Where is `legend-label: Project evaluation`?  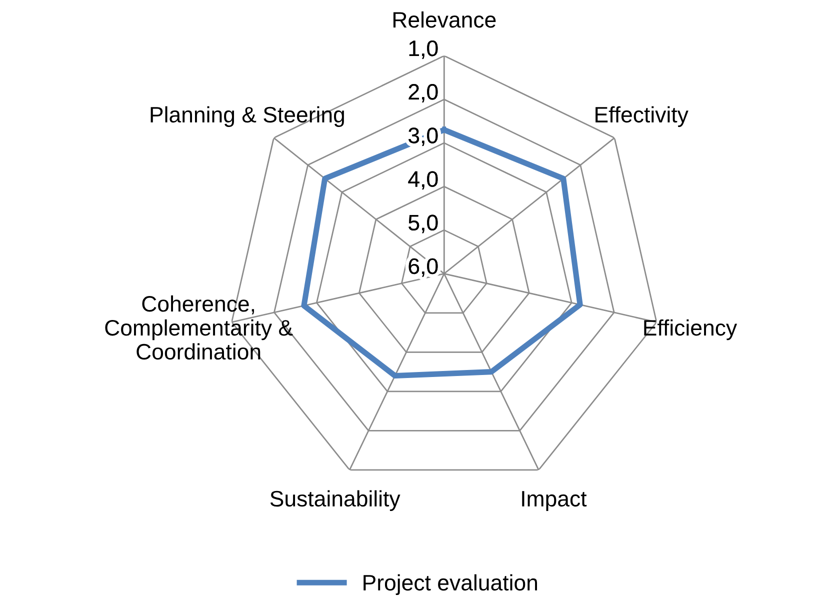 legend-label: Project evaluation is located at coordinates (450, 584).